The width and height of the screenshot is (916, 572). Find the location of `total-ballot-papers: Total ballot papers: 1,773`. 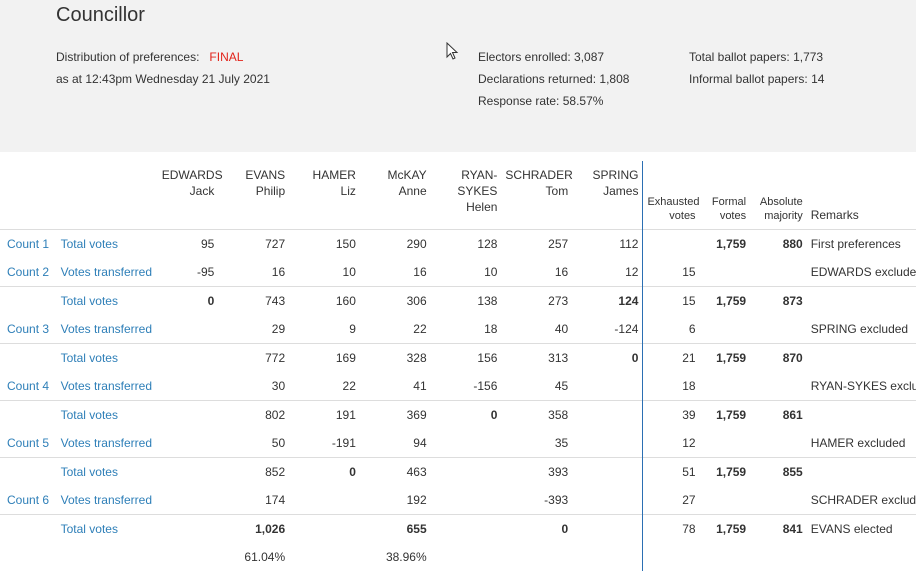

total-ballot-papers: Total ballot papers: 1,773 is located at coordinates (756, 57).